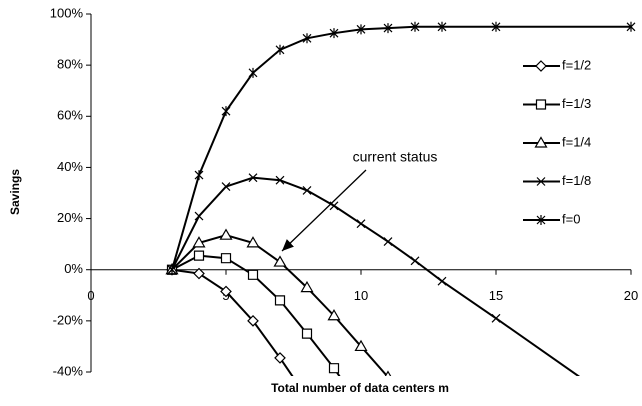  Describe the element at coordinates (68, 370) in the screenshot. I see `y-tick-label: -40%` at that location.